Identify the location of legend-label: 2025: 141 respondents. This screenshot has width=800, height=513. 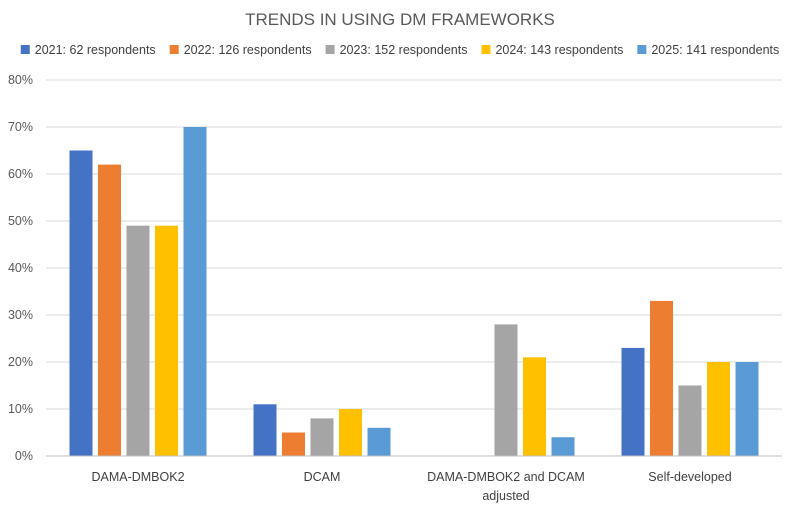
(715, 50).